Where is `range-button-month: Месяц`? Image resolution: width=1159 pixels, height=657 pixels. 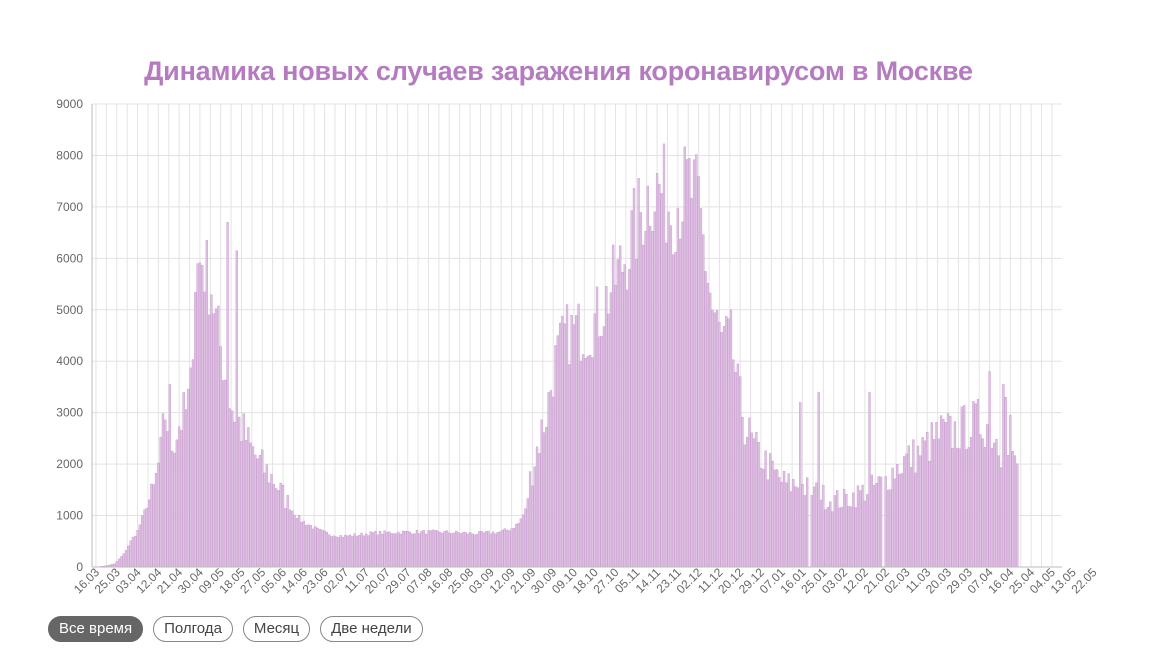
range-button-month: Месяц is located at coordinates (276, 629).